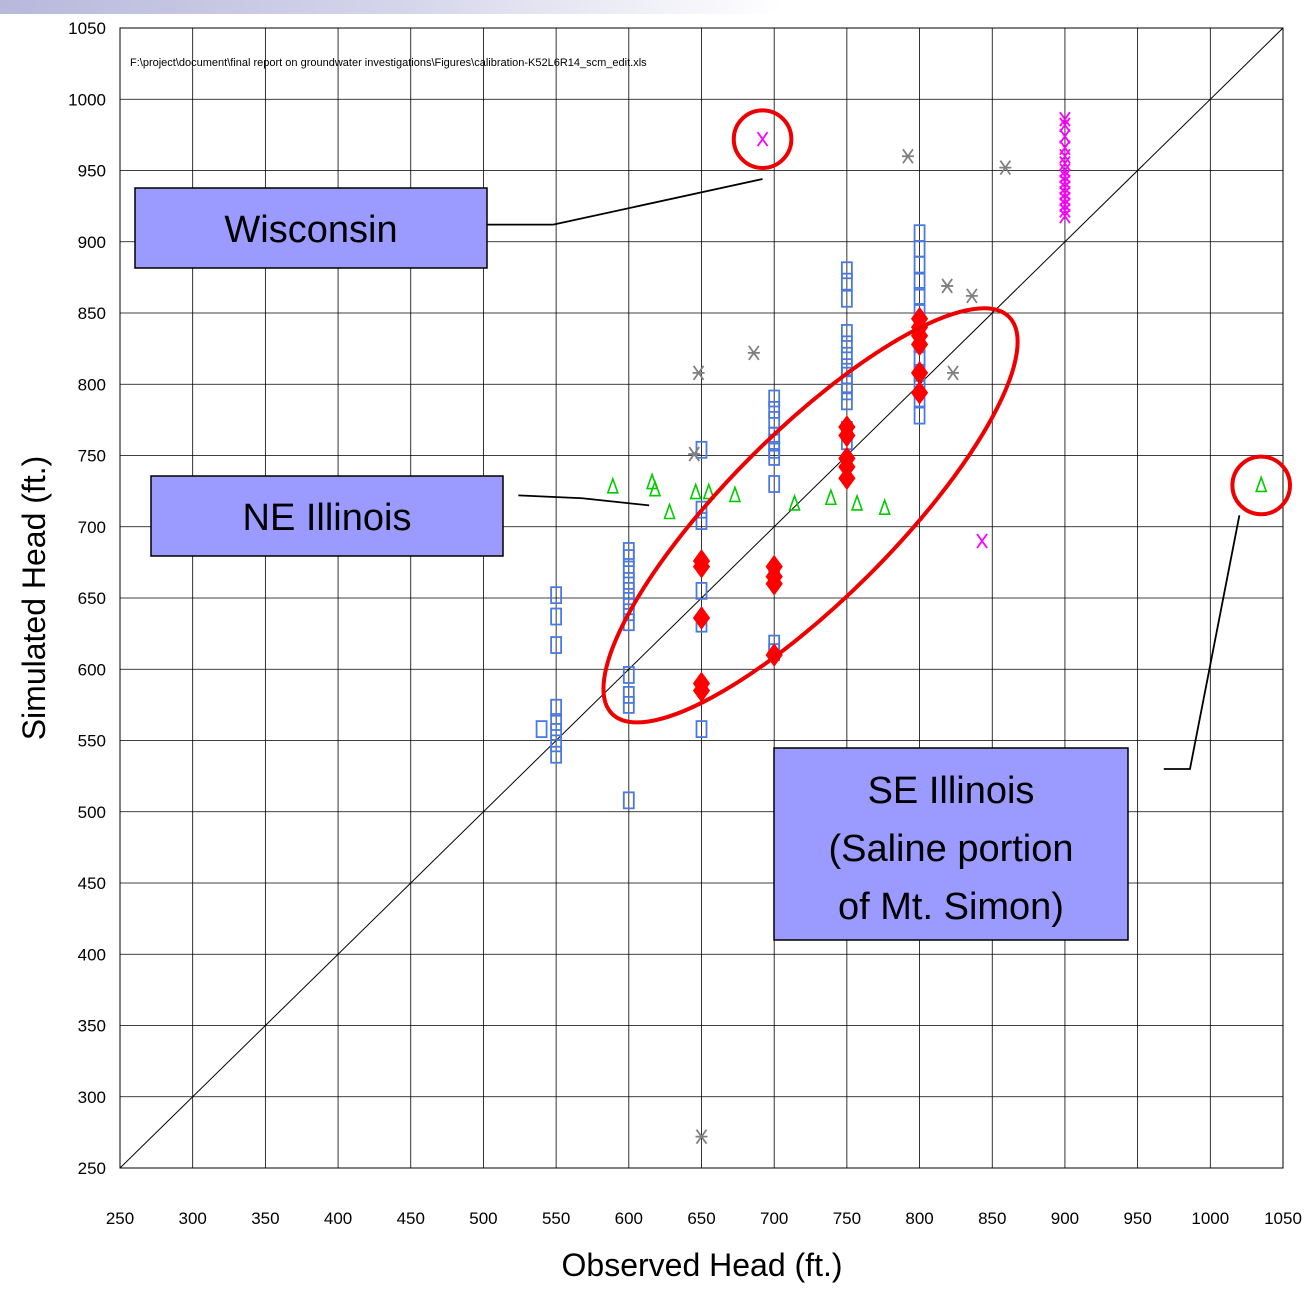  Describe the element at coordinates (702, 1265) in the screenshot. I see `x-axis-title: Observed Head (ft.)` at that location.